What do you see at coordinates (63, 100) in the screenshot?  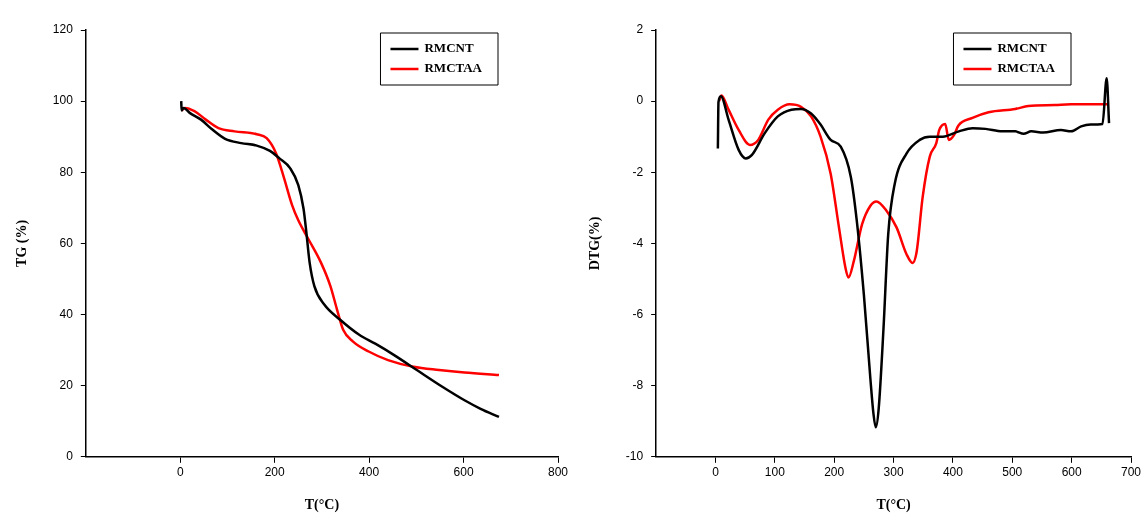 I see `y-tick-label: 100` at bounding box center [63, 100].